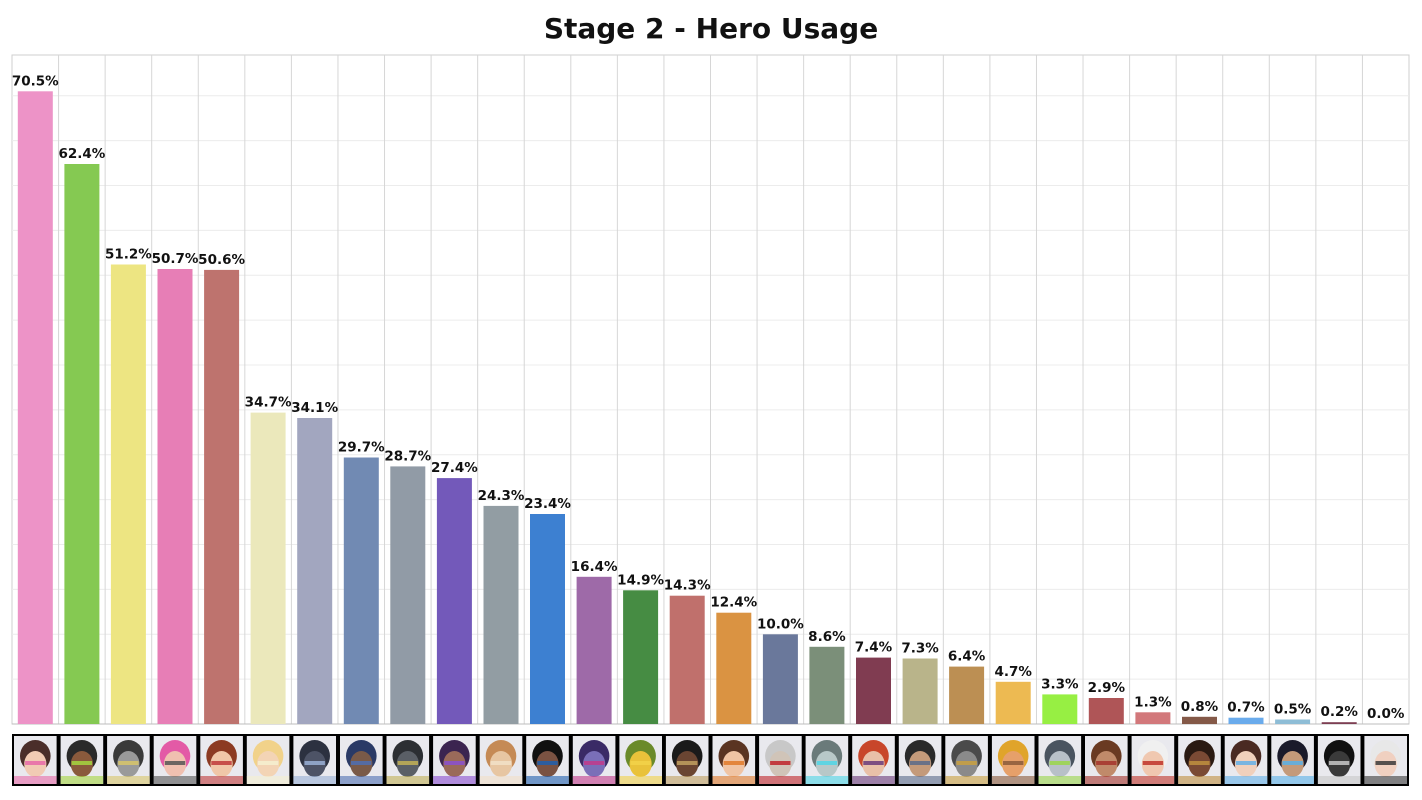 Image resolution: width=1422 pixels, height=800 pixels. I want to click on value-label-23: 2.9%, so click(1107, 688).